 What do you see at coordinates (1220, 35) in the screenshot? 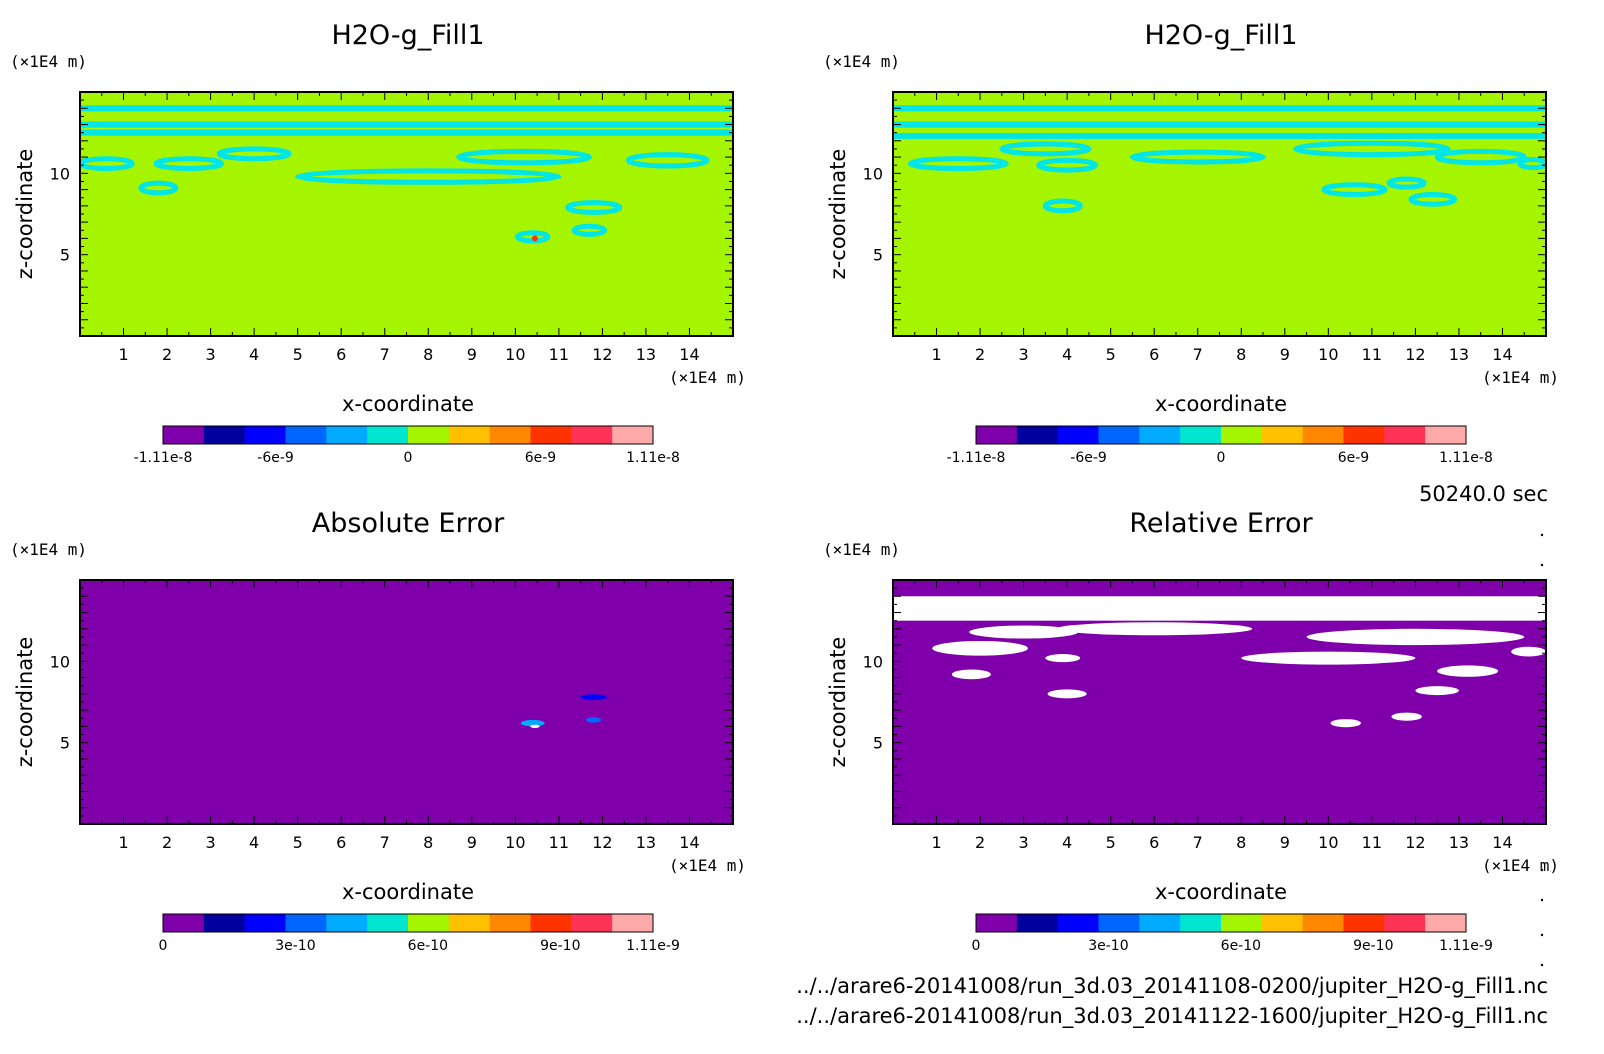
I see `chart-title: H2O-g_Fill1` at bounding box center [1220, 35].